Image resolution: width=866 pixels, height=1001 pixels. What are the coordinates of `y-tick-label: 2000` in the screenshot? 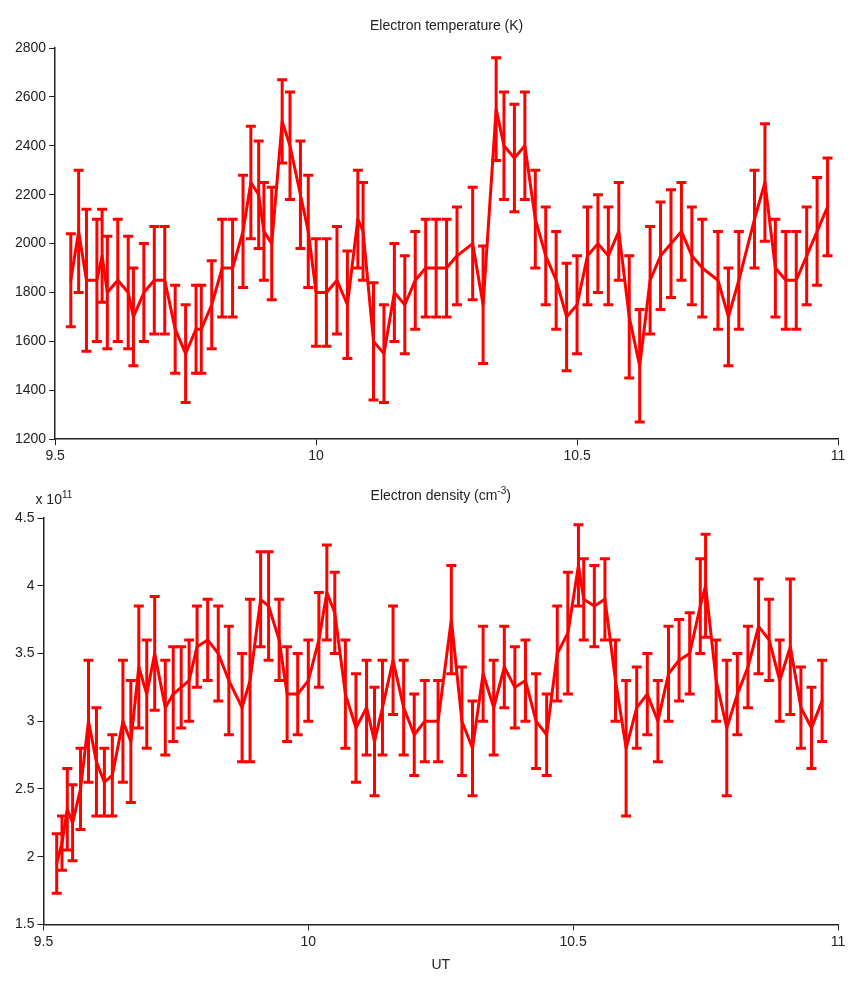 It's located at (30, 242).